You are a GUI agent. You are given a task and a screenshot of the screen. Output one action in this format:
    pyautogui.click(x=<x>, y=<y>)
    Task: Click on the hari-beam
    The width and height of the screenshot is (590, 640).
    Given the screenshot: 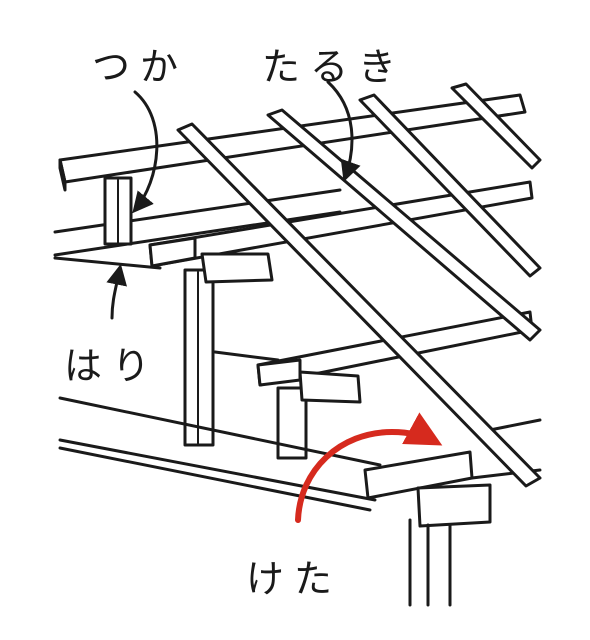 What is the action you would take?
    pyautogui.click(x=197, y=229)
    